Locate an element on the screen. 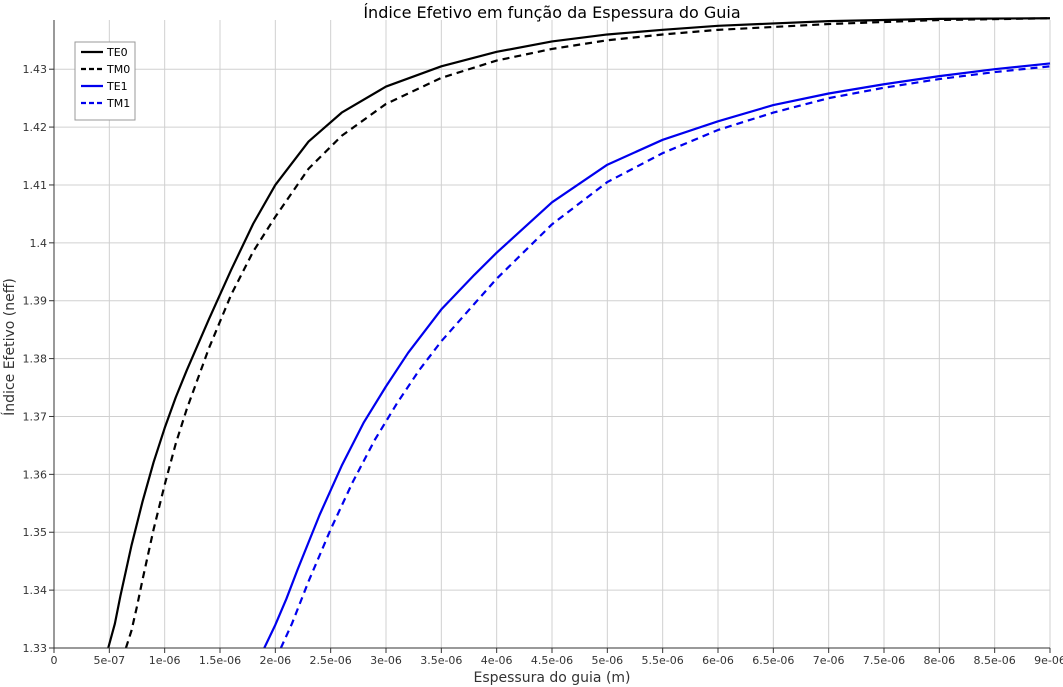 This screenshot has height=687, width=1063. y-axis-label: Índice Efetivo (neff) is located at coordinates (9, 347).